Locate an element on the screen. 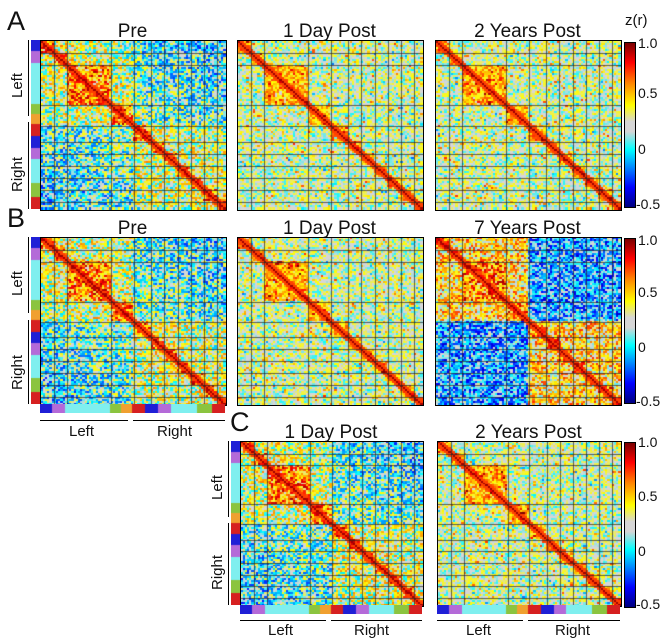  panel-b-network-strip is located at coordinates (35, 320).